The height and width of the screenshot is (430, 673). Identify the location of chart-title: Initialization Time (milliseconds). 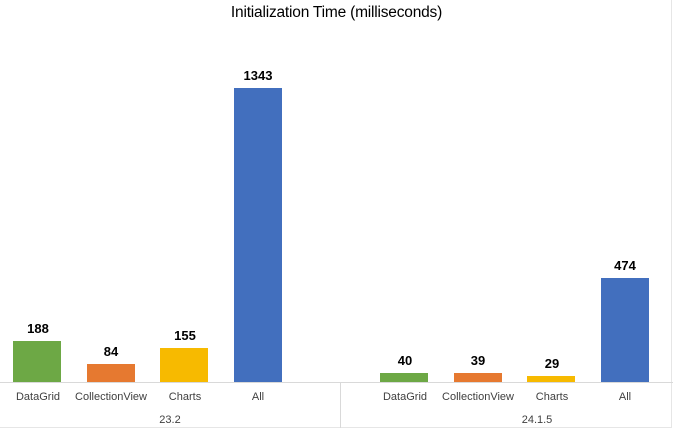
(336, 12).